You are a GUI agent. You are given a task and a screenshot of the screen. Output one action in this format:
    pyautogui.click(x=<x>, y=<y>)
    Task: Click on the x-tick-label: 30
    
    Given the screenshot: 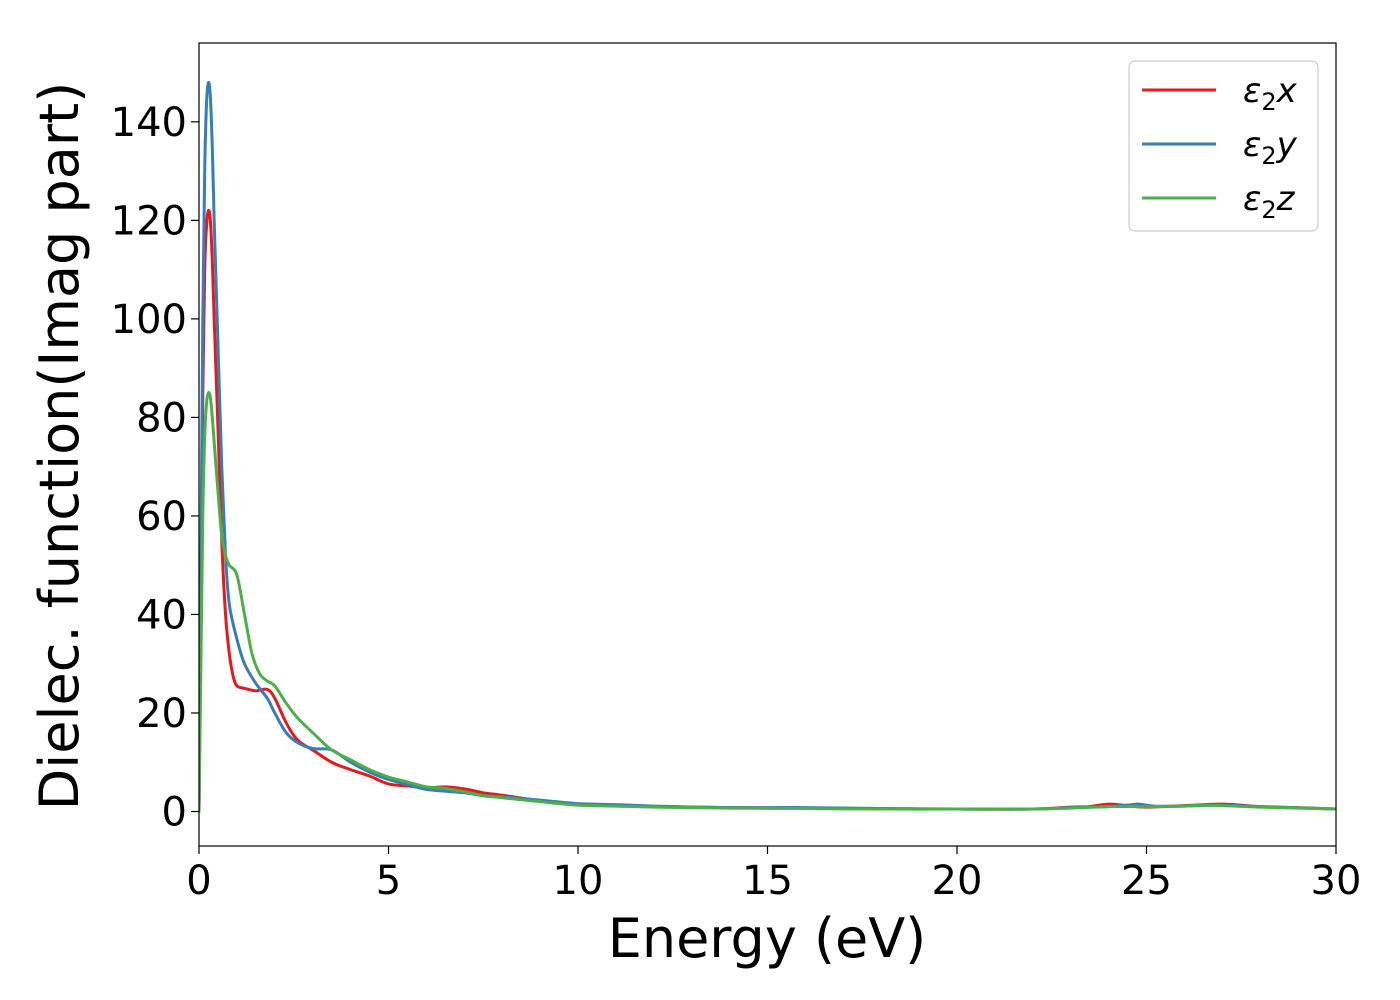 What is the action you would take?
    pyautogui.click(x=1336, y=881)
    